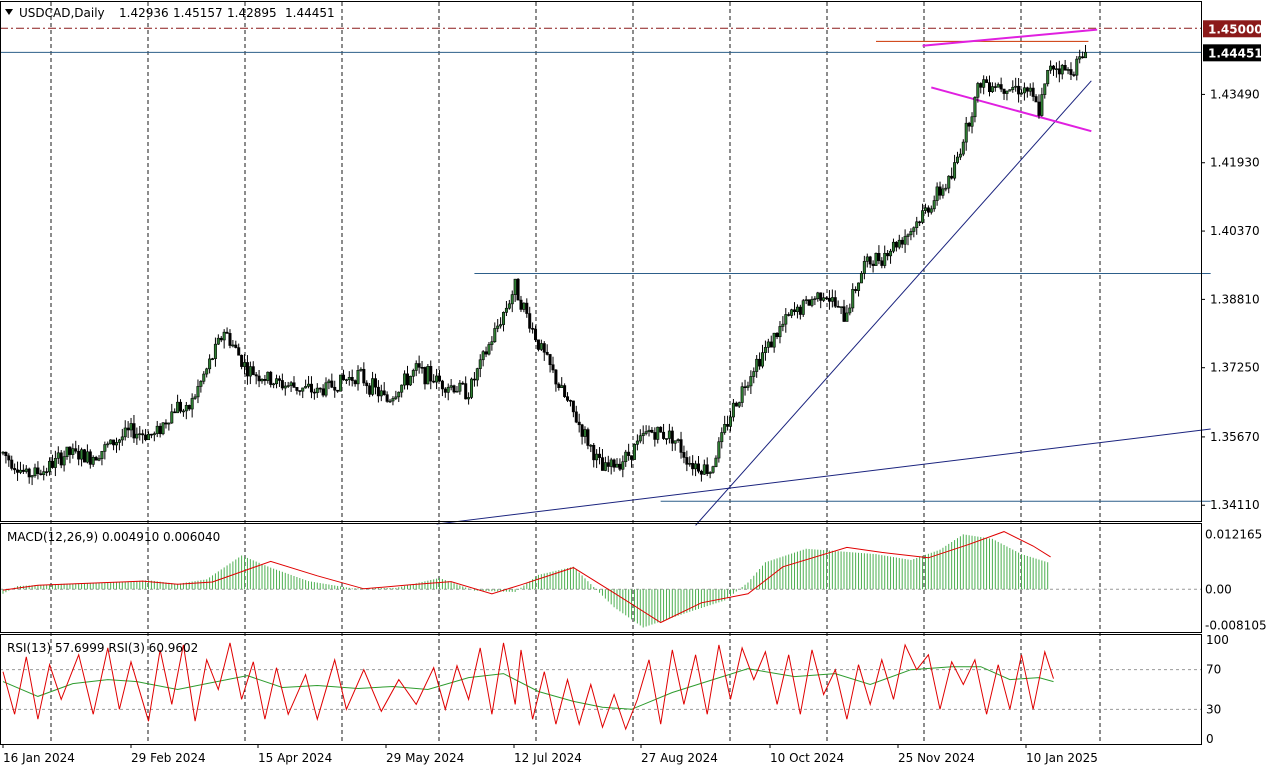  What do you see at coordinates (39, 758) in the screenshot?
I see `x-tick-label: 16 Jan 2024` at bounding box center [39, 758].